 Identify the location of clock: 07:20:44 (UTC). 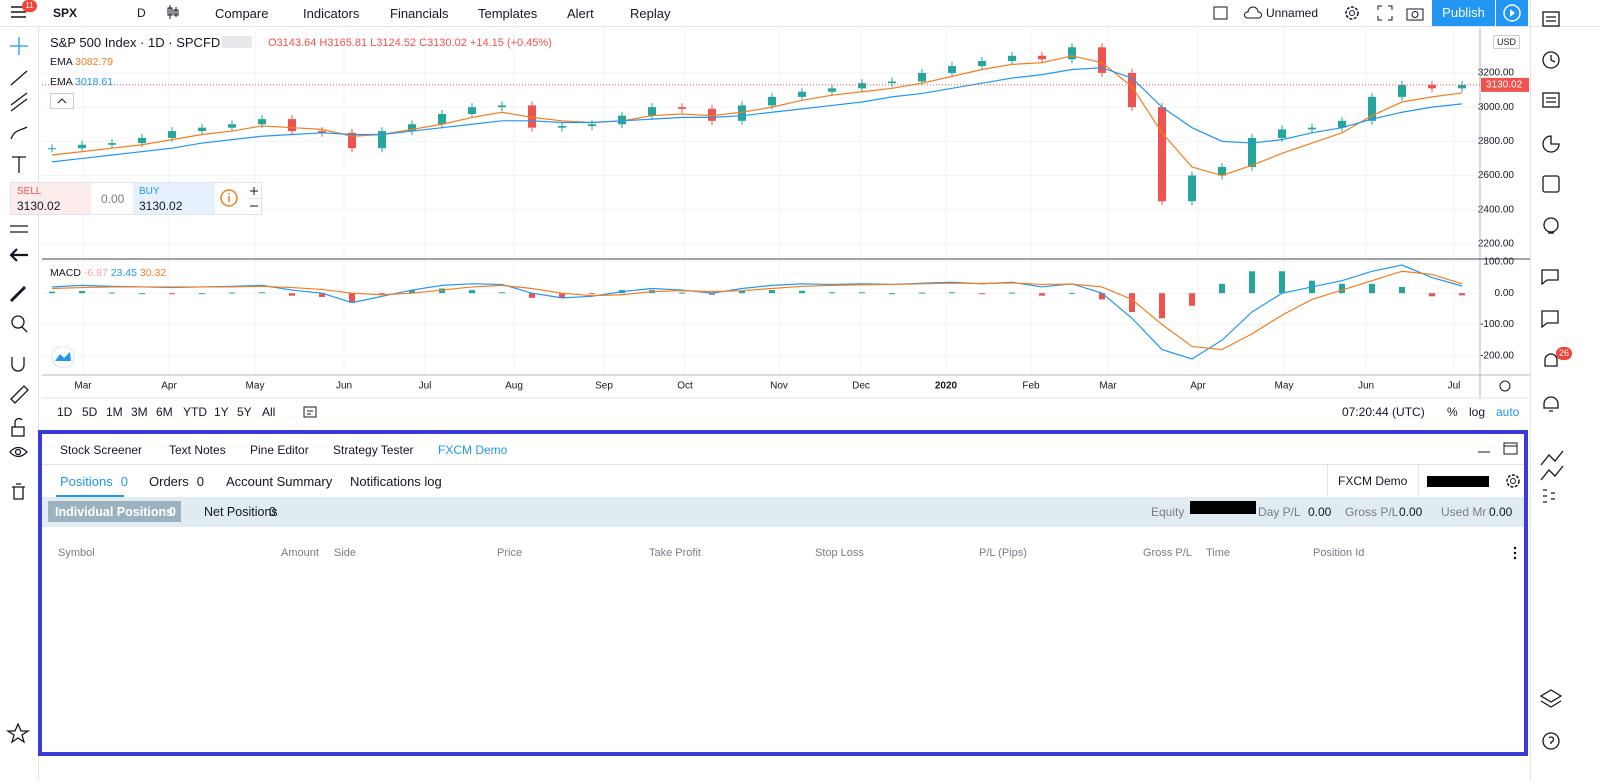
(1383, 412).